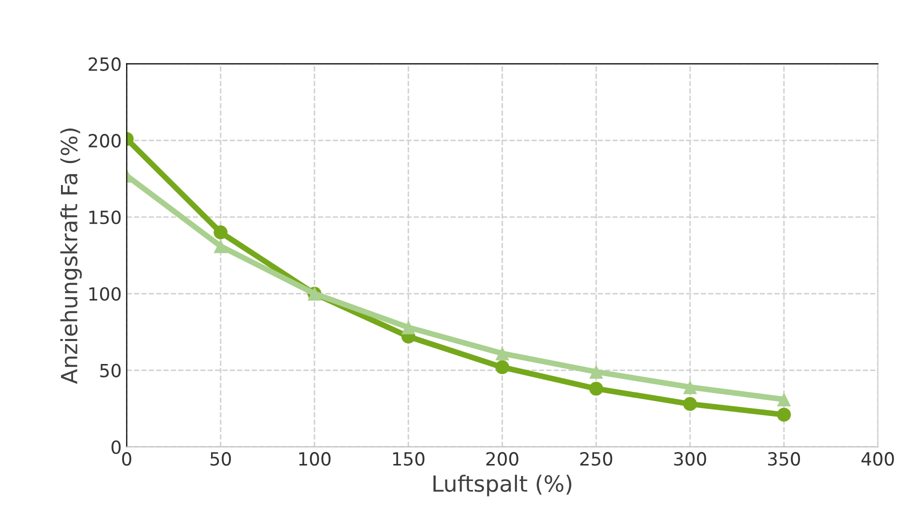  Describe the element at coordinates (690, 459) in the screenshot. I see `x-tick-label: 300` at that location.